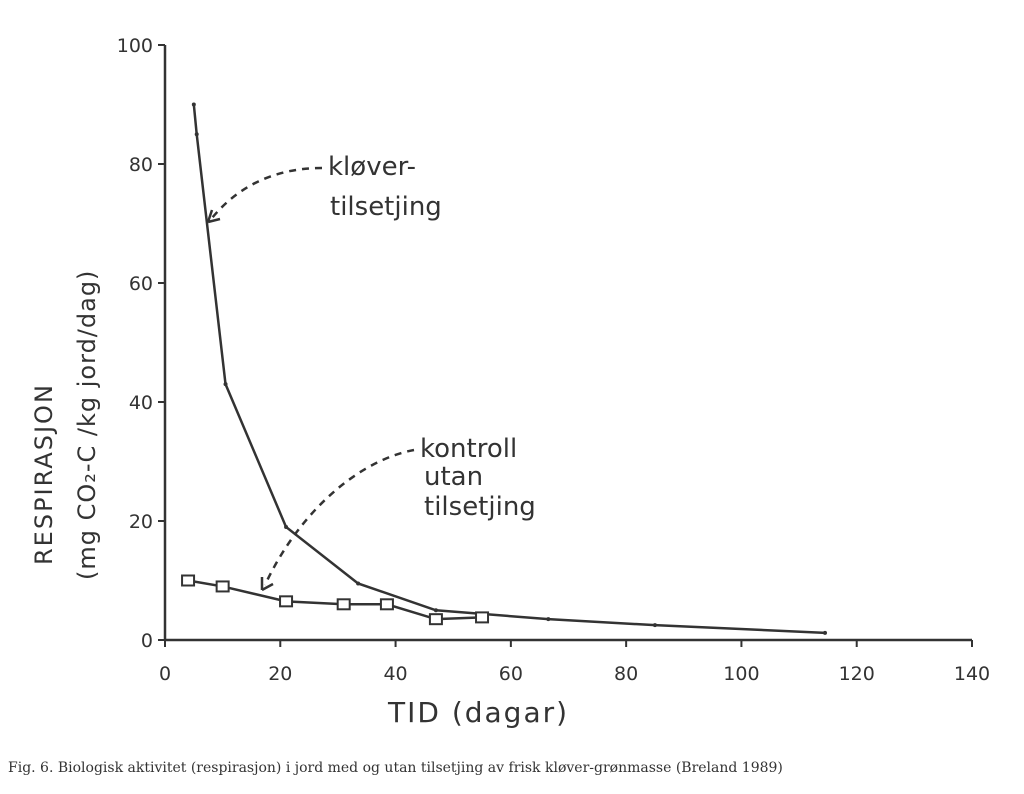  What do you see at coordinates (857, 674) in the screenshot?
I see `x-tick-label: 120` at bounding box center [857, 674].